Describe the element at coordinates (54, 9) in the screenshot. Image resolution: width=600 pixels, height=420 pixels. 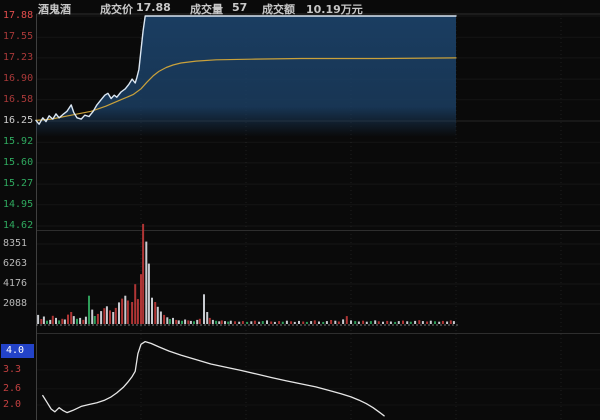
I see `stock-name: 酒鬼酒` at that location.